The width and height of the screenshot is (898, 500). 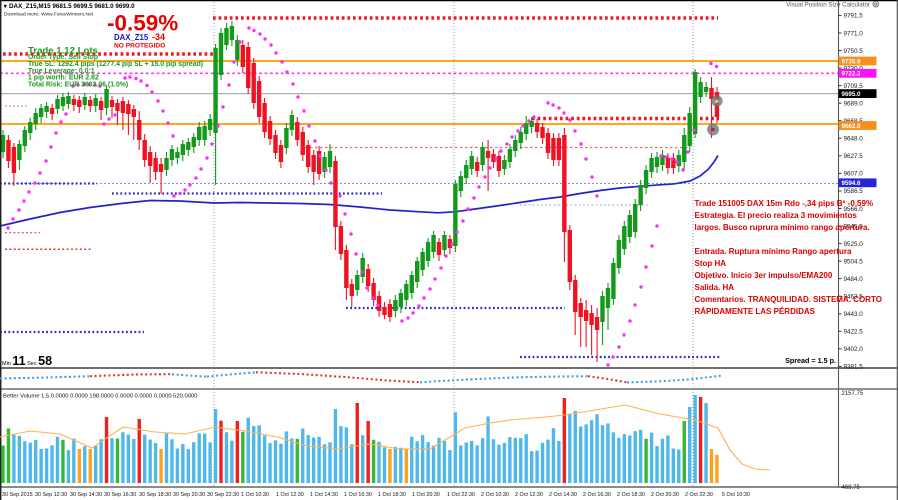 What do you see at coordinates (51, 495) in the screenshot?
I see `svg-text: 30 Sep 12:30` at bounding box center [51, 495].